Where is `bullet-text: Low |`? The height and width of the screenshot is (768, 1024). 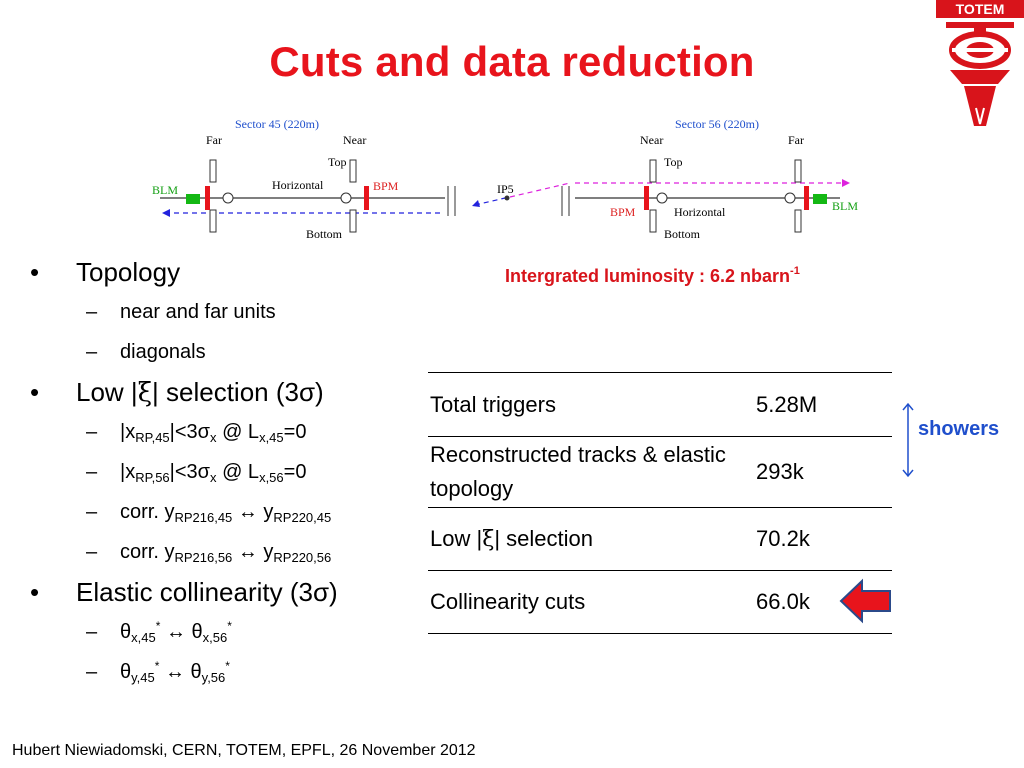
bullet-text: Low | is located at coordinates (107, 392).